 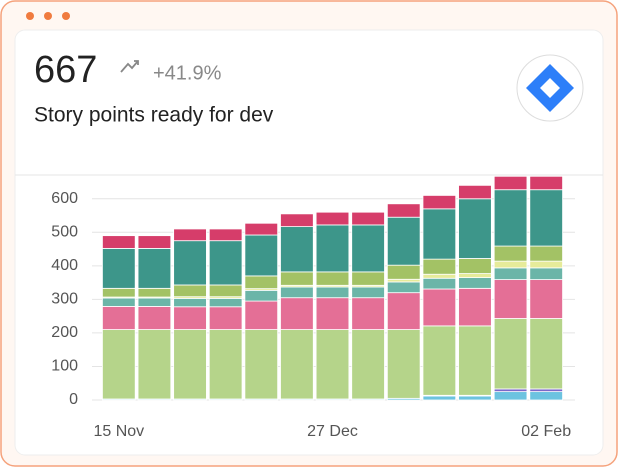 What do you see at coordinates (64, 299) in the screenshot?
I see `y-tick-label: 300` at bounding box center [64, 299].